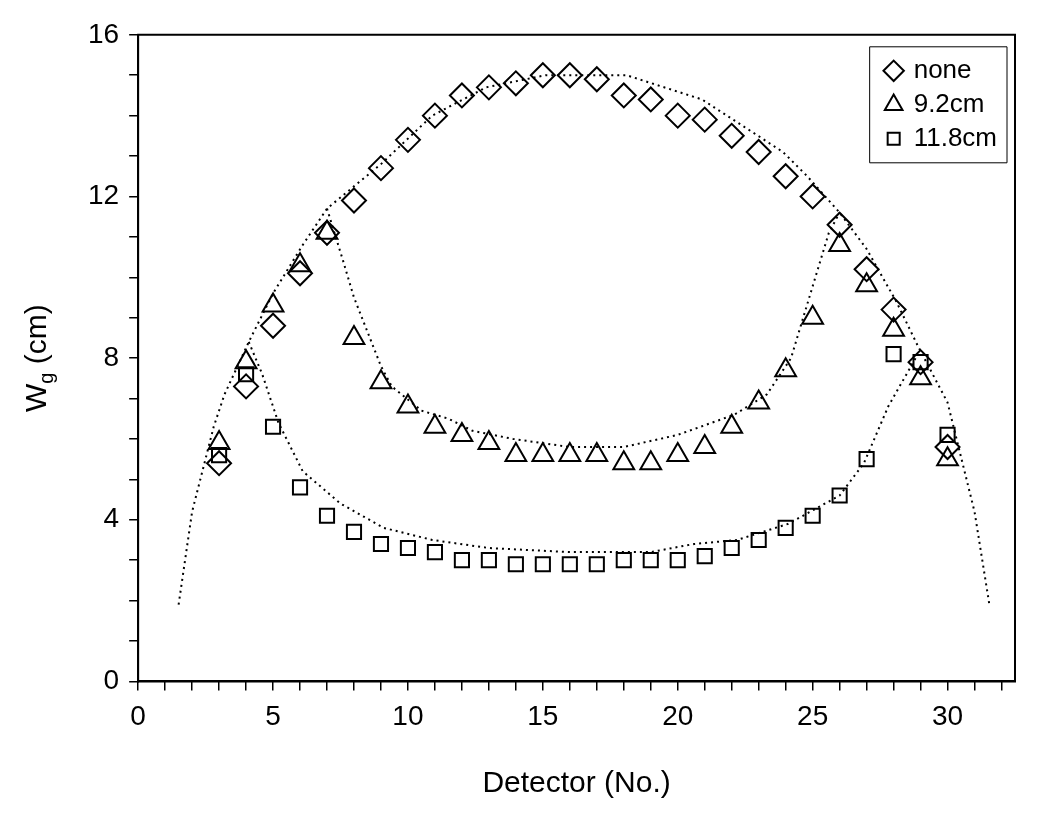  Describe the element at coordinates (408, 715) in the screenshot. I see `x-tick-label: 10` at that location.